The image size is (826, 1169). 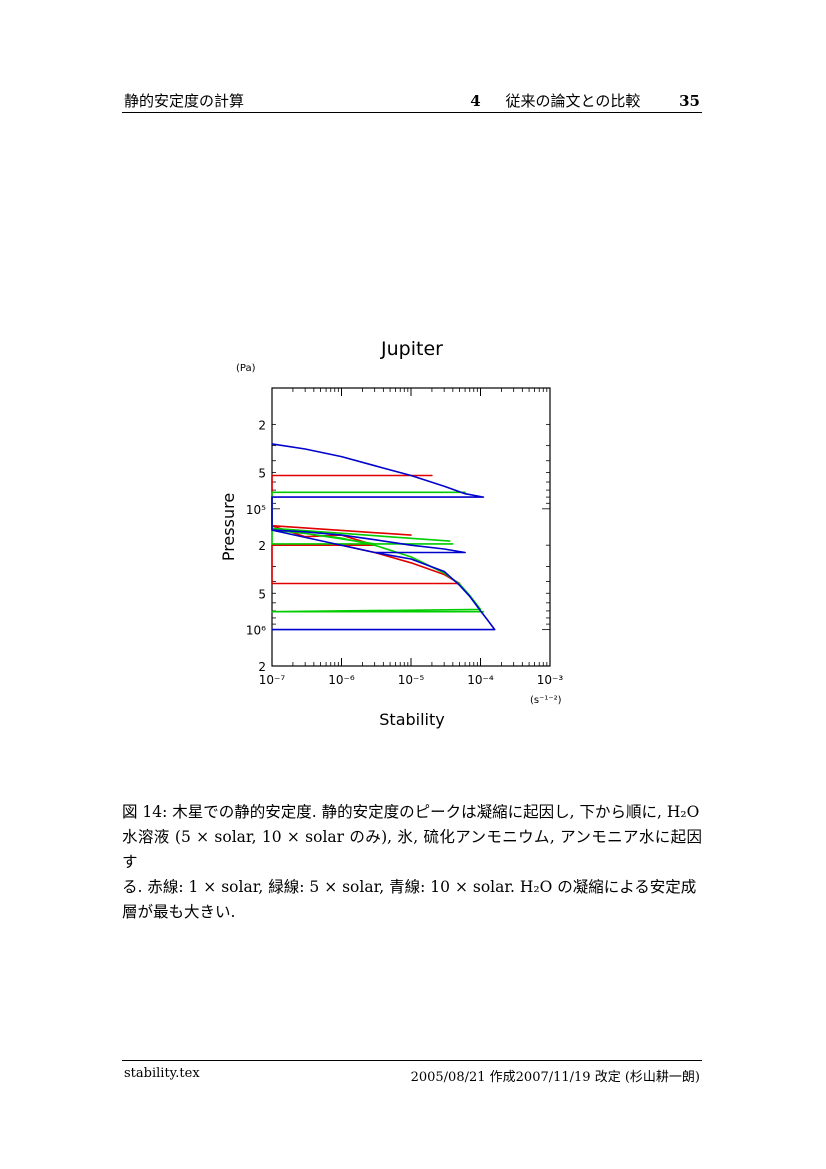 I want to click on x-tick-label: 10⁻⁷, so click(x=272, y=680).